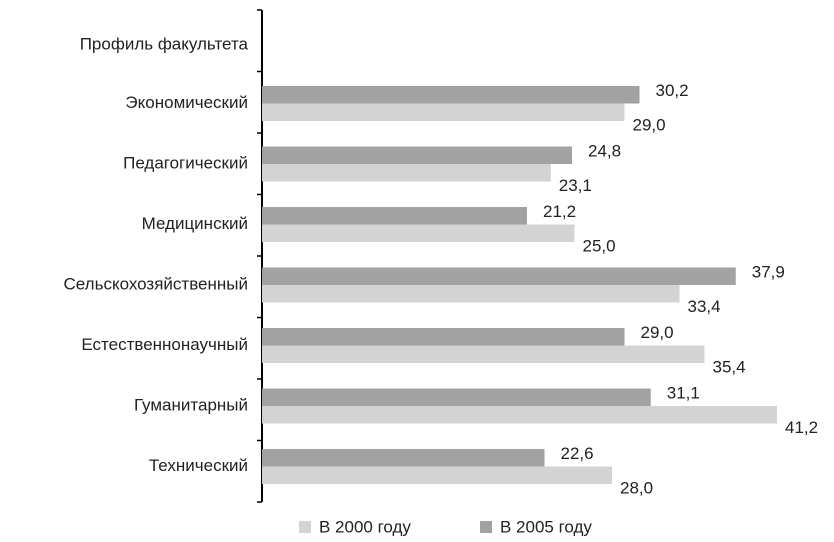 Image resolution: width=834 pixels, height=542 pixels. What do you see at coordinates (672, 90) in the screenshot?
I see `value-label: 30,2` at bounding box center [672, 90].